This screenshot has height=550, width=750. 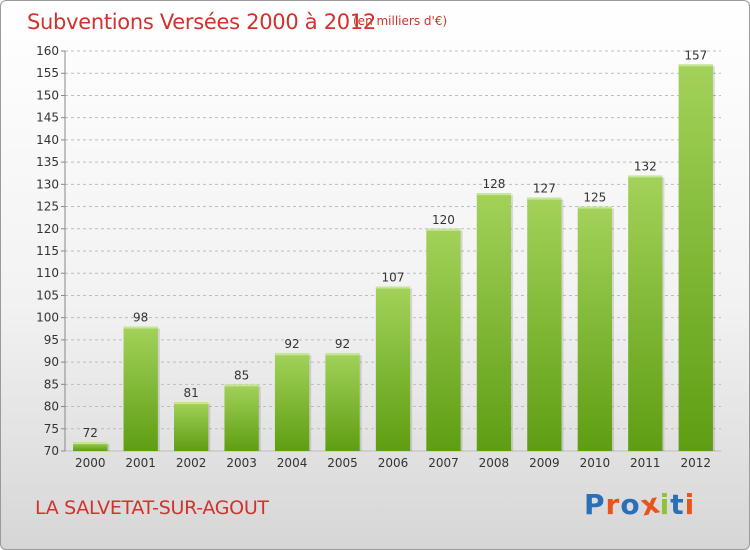 I want to click on y-tick-label: 95, so click(x=51, y=340).